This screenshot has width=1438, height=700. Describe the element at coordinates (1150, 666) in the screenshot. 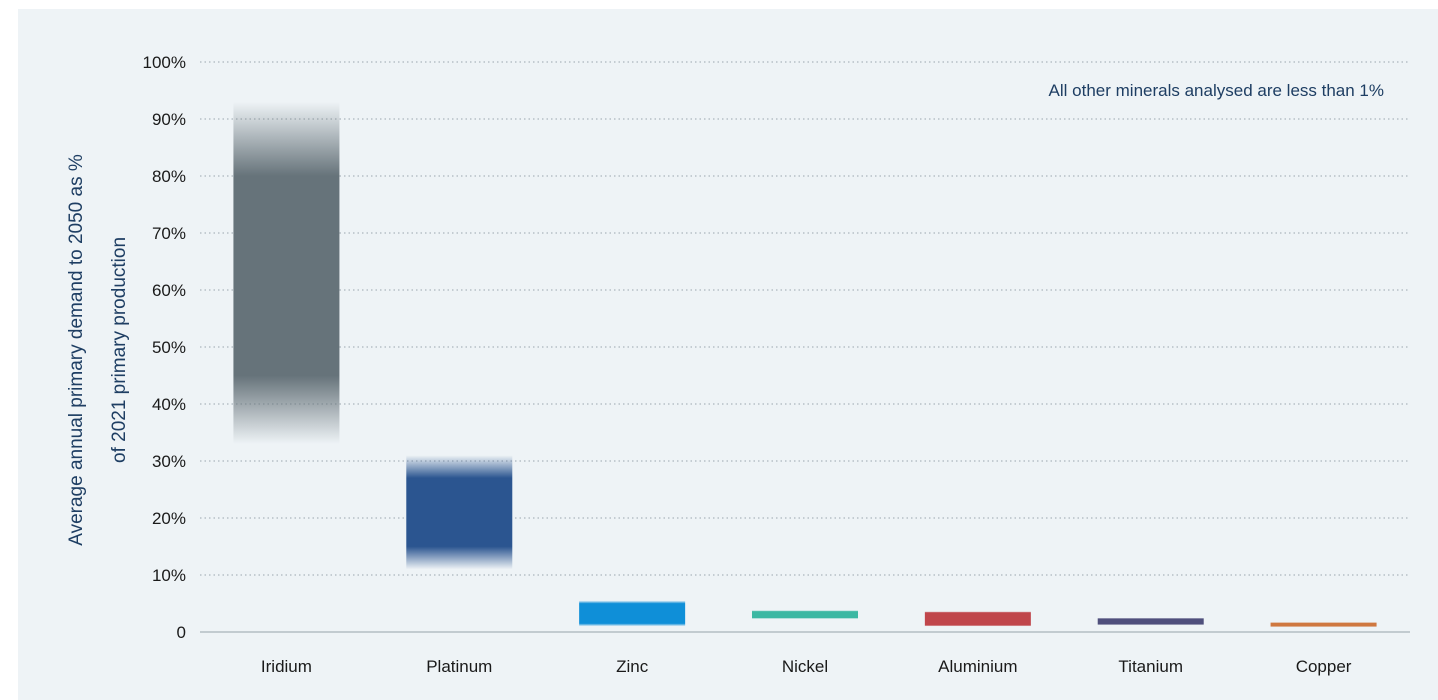

I see `x-tick-label: Titanium` at that location.